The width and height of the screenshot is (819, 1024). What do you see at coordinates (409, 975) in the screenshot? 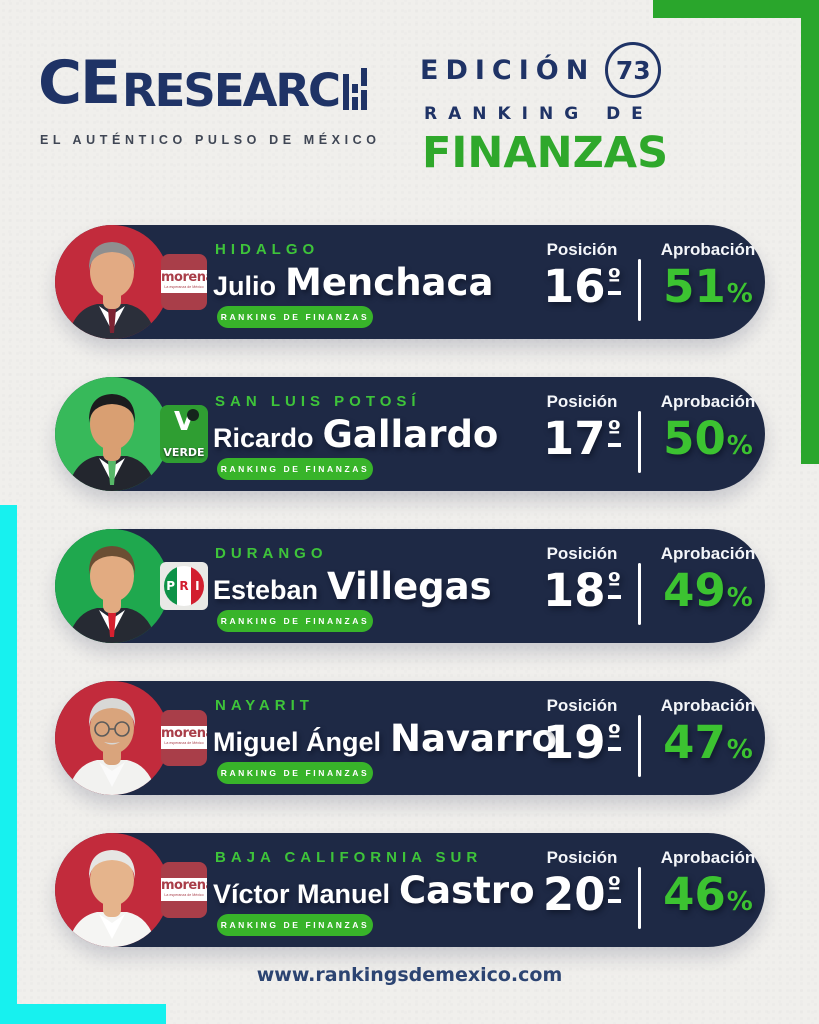
I see `website-url: www.rankingsdemexico.com` at bounding box center [409, 975].